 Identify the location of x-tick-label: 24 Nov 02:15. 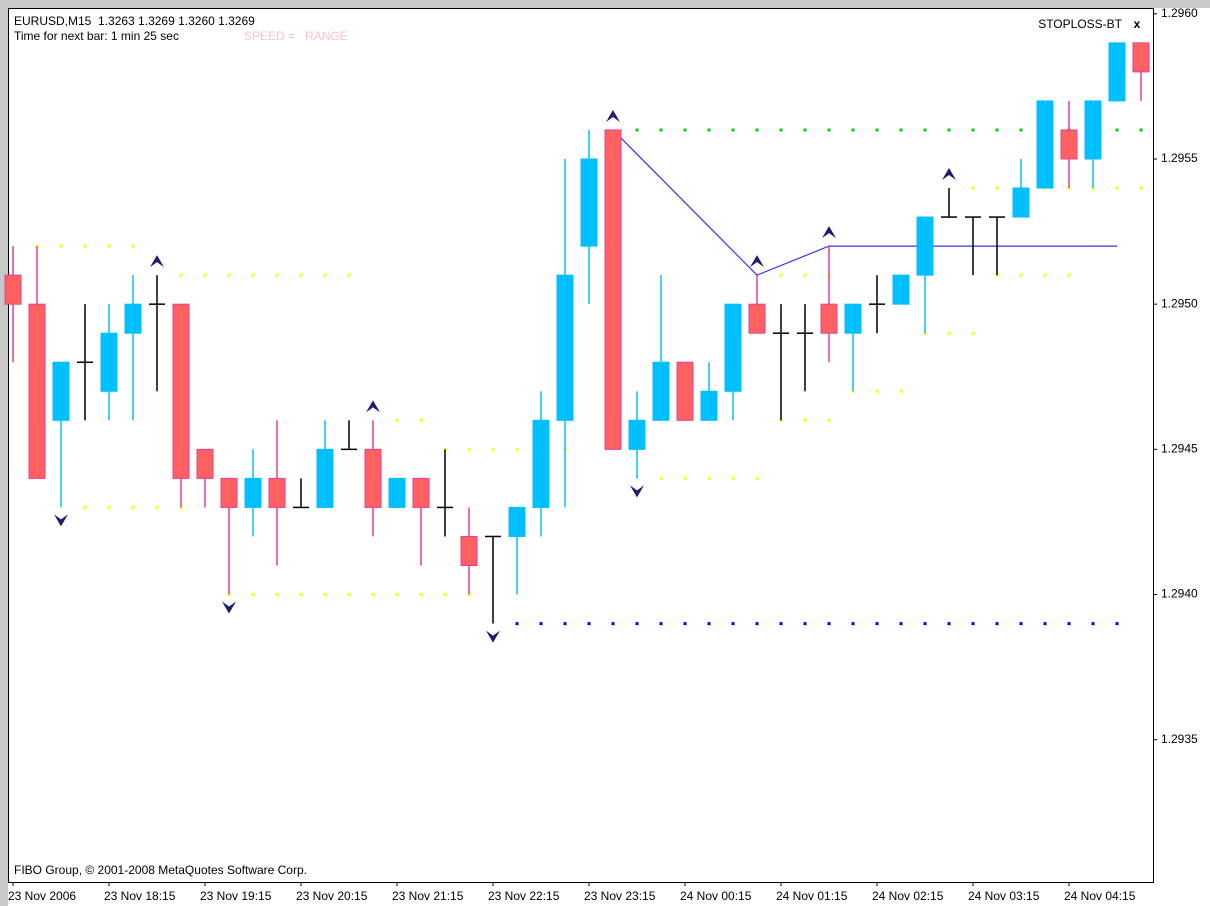
(908, 896).